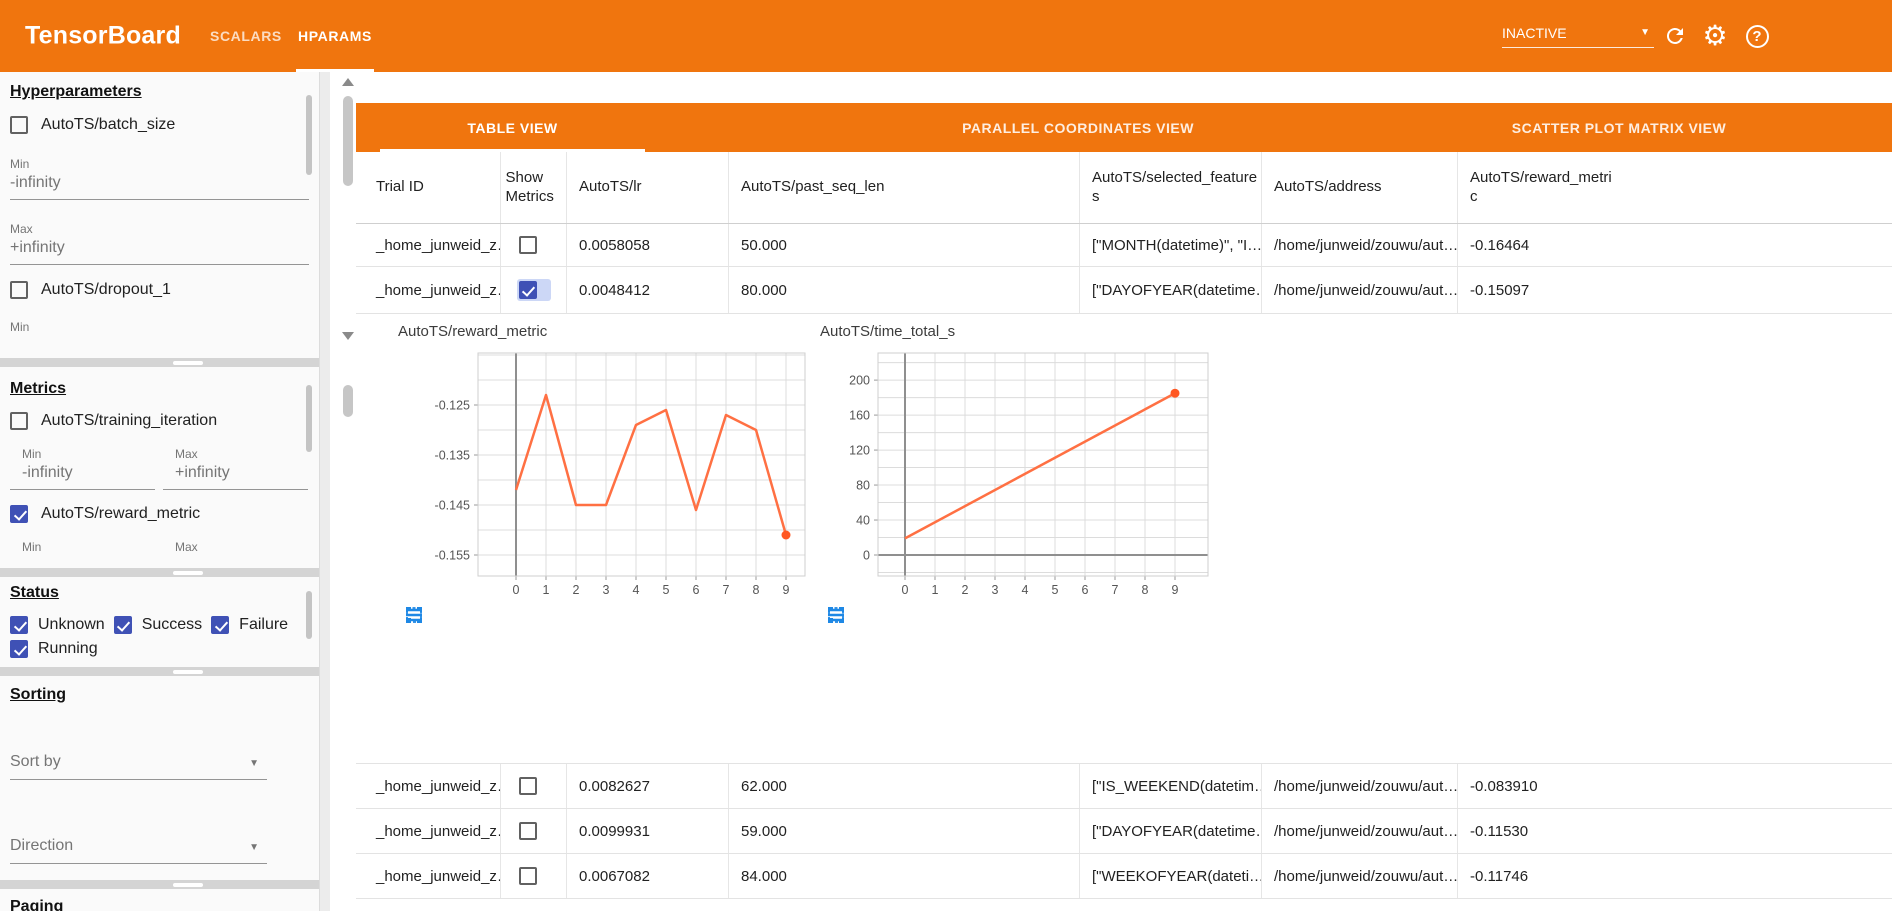 The width and height of the screenshot is (1892, 911). What do you see at coordinates (1175, 590) in the screenshot?
I see `svg-text: 9` at bounding box center [1175, 590].